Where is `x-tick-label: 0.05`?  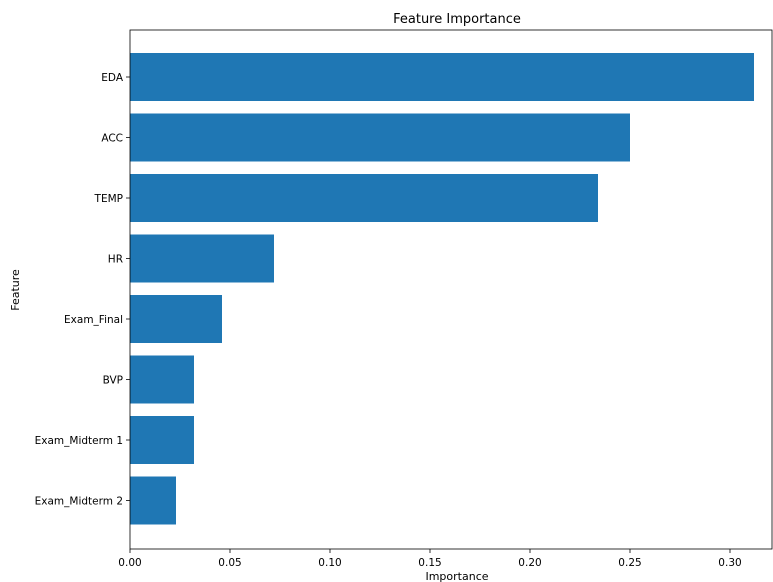
x-tick-label: 0.05 is located at coordinates (229, 563).